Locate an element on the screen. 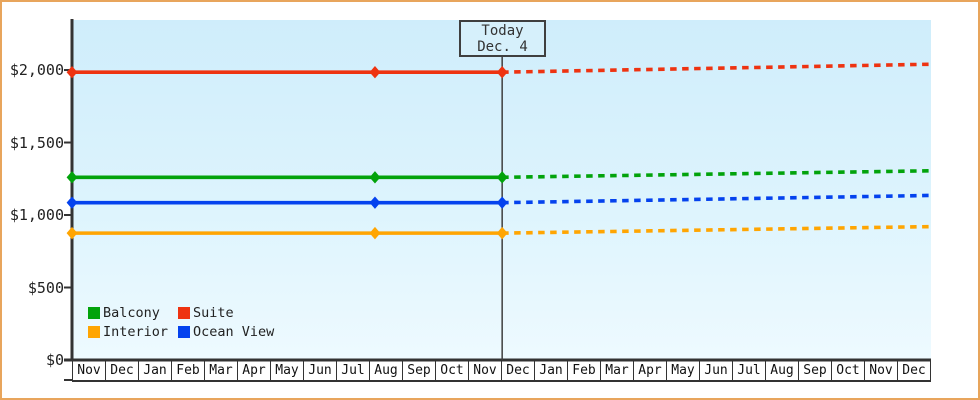 This screenshot has width=980, height=400. y-axis-tick-label: $2,000 is located at coordinates (36, 70).